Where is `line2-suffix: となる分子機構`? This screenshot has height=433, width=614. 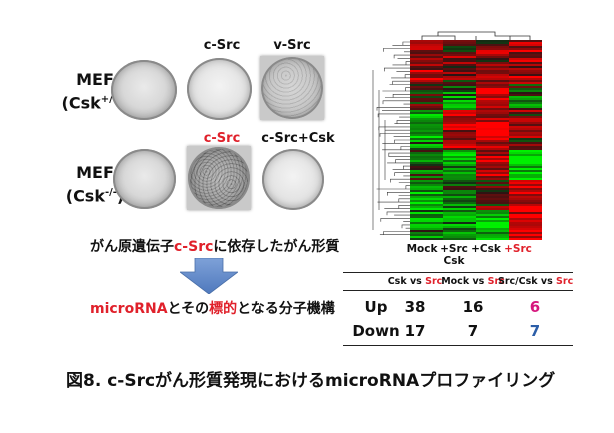
line2-suffix: となる分子機構 is located at coordinates (286, 309).